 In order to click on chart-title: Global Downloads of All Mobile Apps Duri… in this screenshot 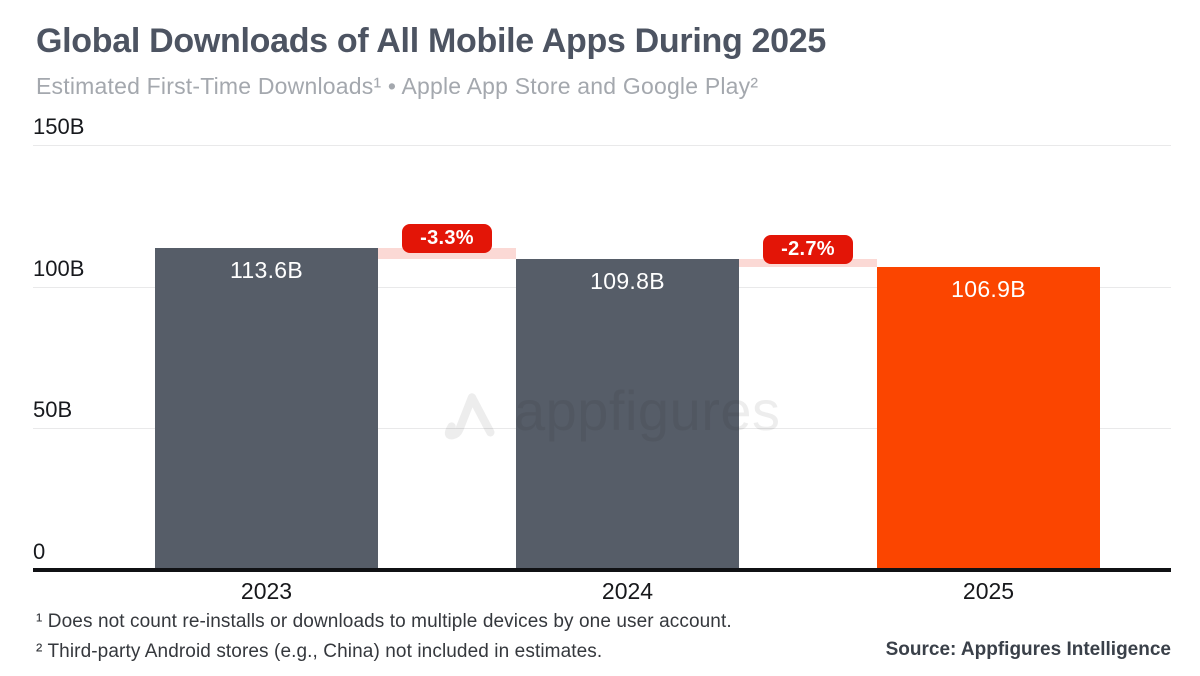, I will do `click(431, 41)`.